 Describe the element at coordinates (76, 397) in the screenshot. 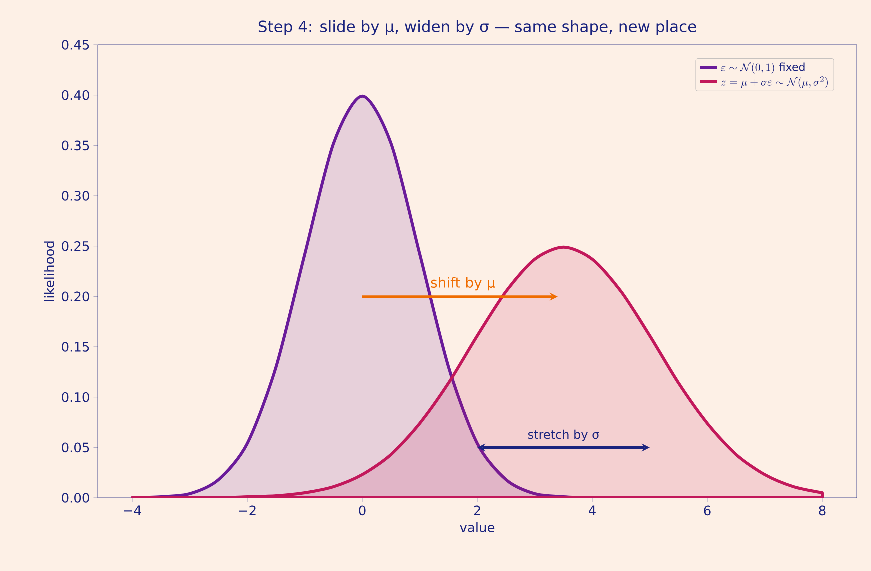

I see `y-tick-label: 0.10` at that location.